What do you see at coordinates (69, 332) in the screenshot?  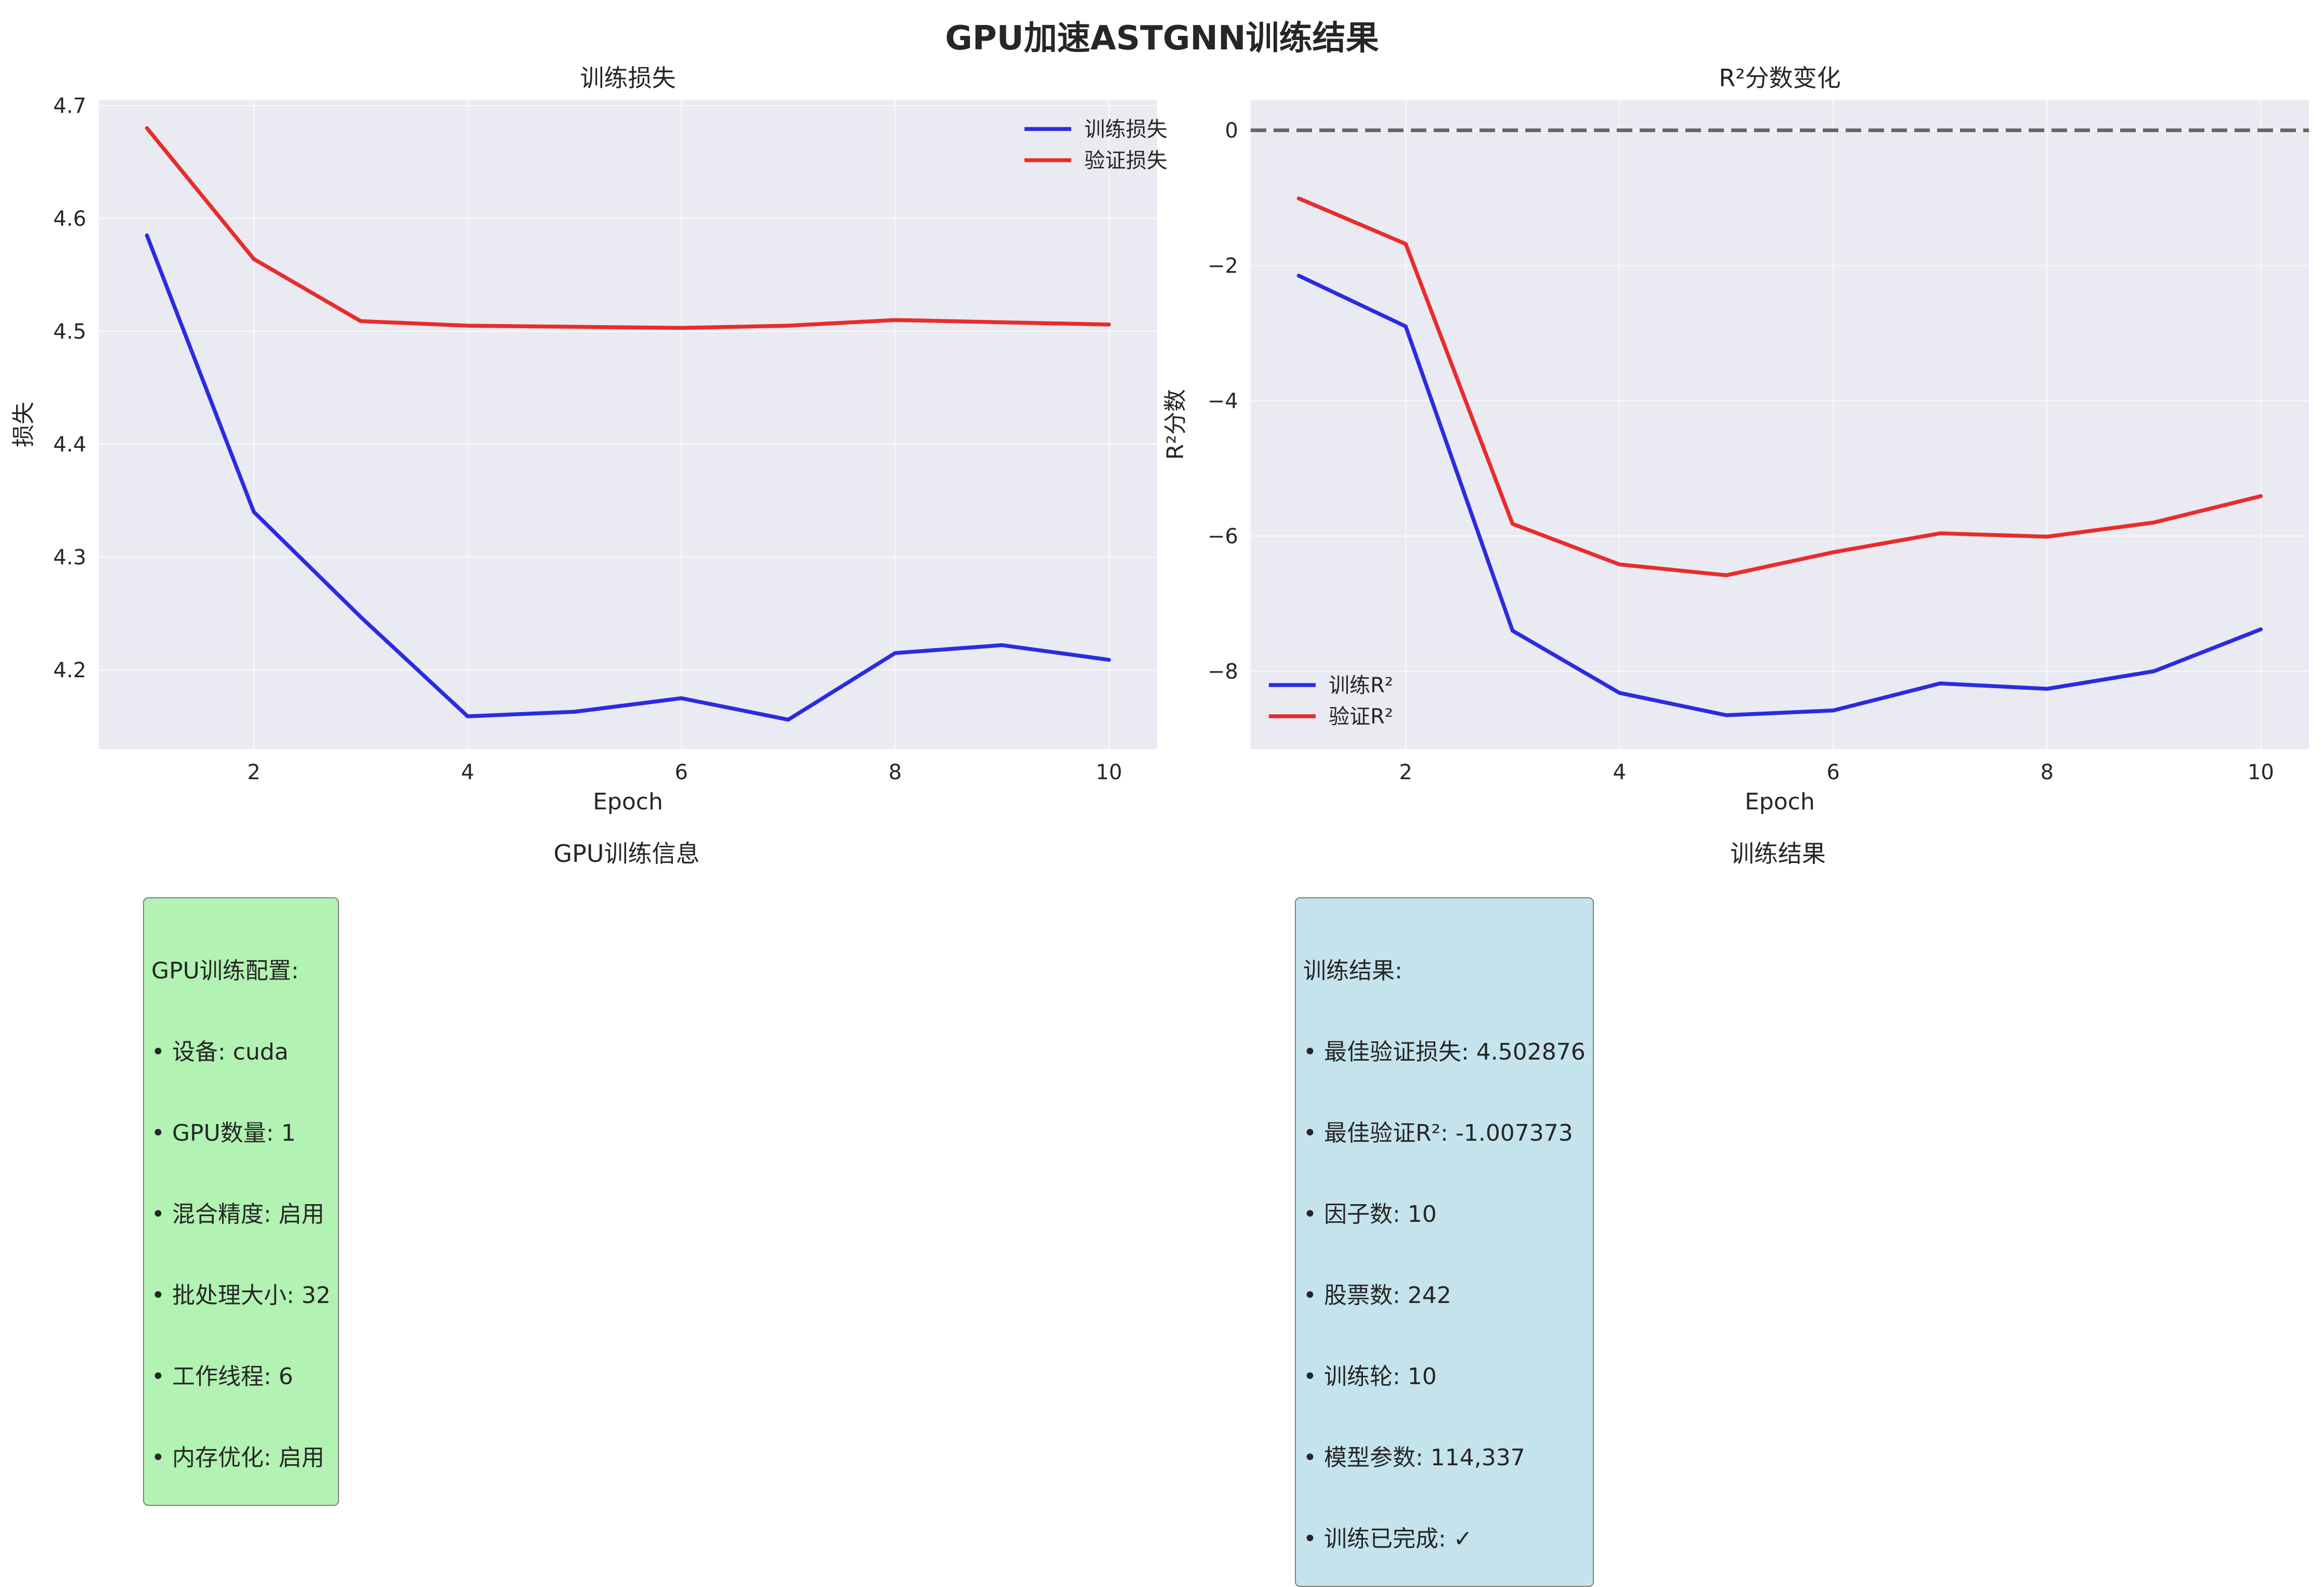 I see `y-tick-label: 4.5` at bounding box center [69, 332].